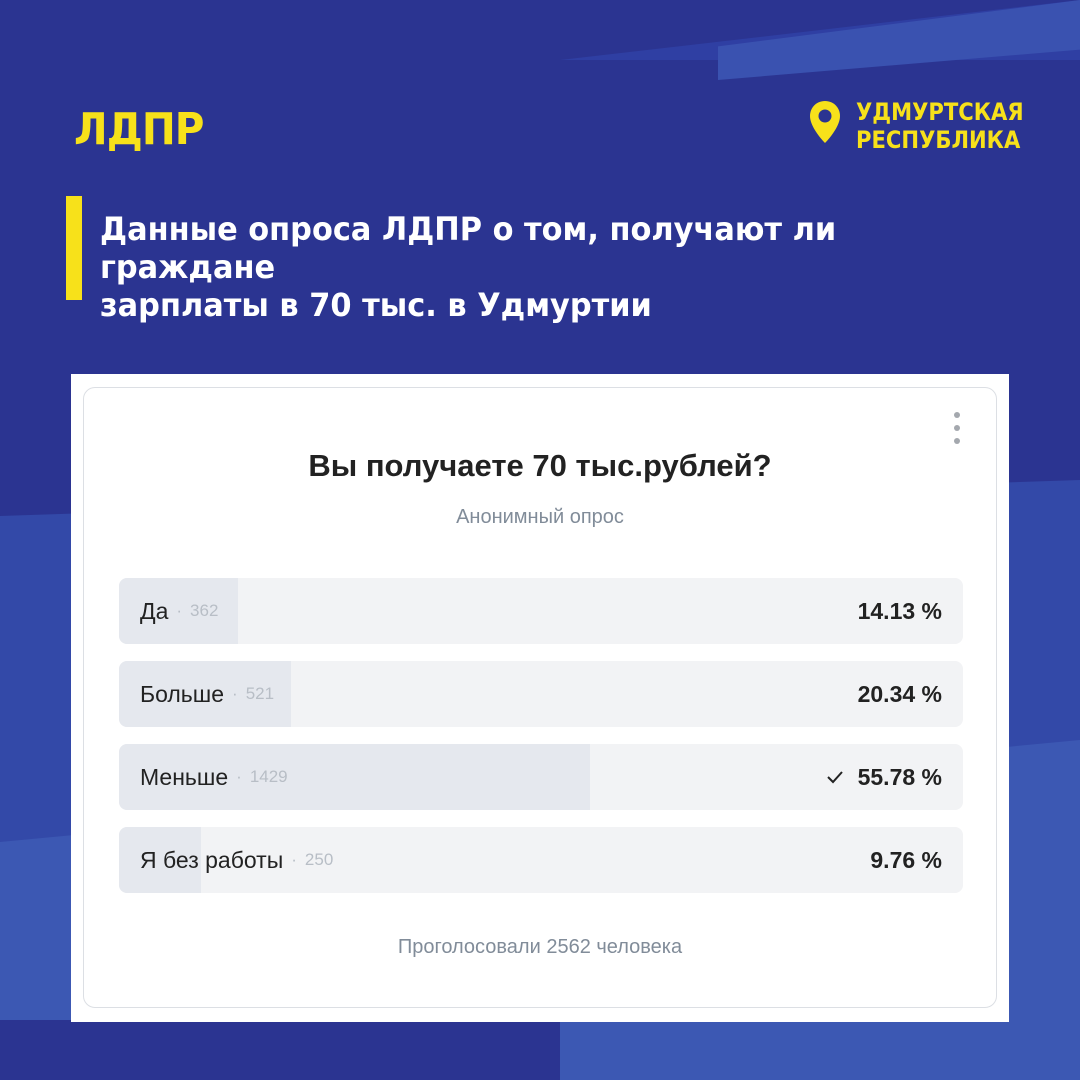 Image resolution: width=1080 pixels, height=1080 pixels. What do you see at coordinates (899, 693) in the screenshot?
I see `option-percent: 20.34 %` at bounding box center [899, 693].